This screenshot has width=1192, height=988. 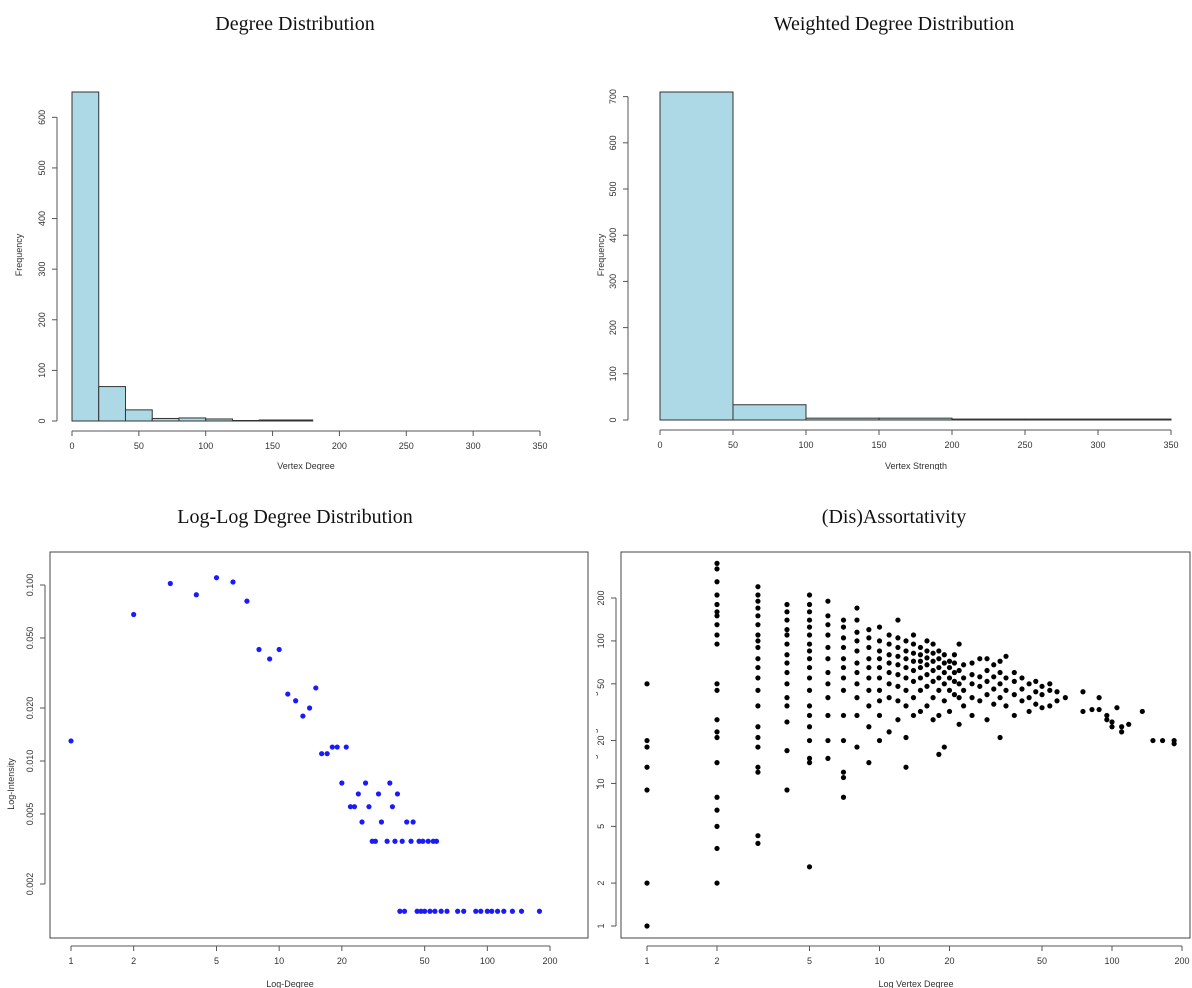 What do you see at coordinates (139, 446) in the screenshot?
I see `x-tick-label: 50` at bounding box center [139, 446].